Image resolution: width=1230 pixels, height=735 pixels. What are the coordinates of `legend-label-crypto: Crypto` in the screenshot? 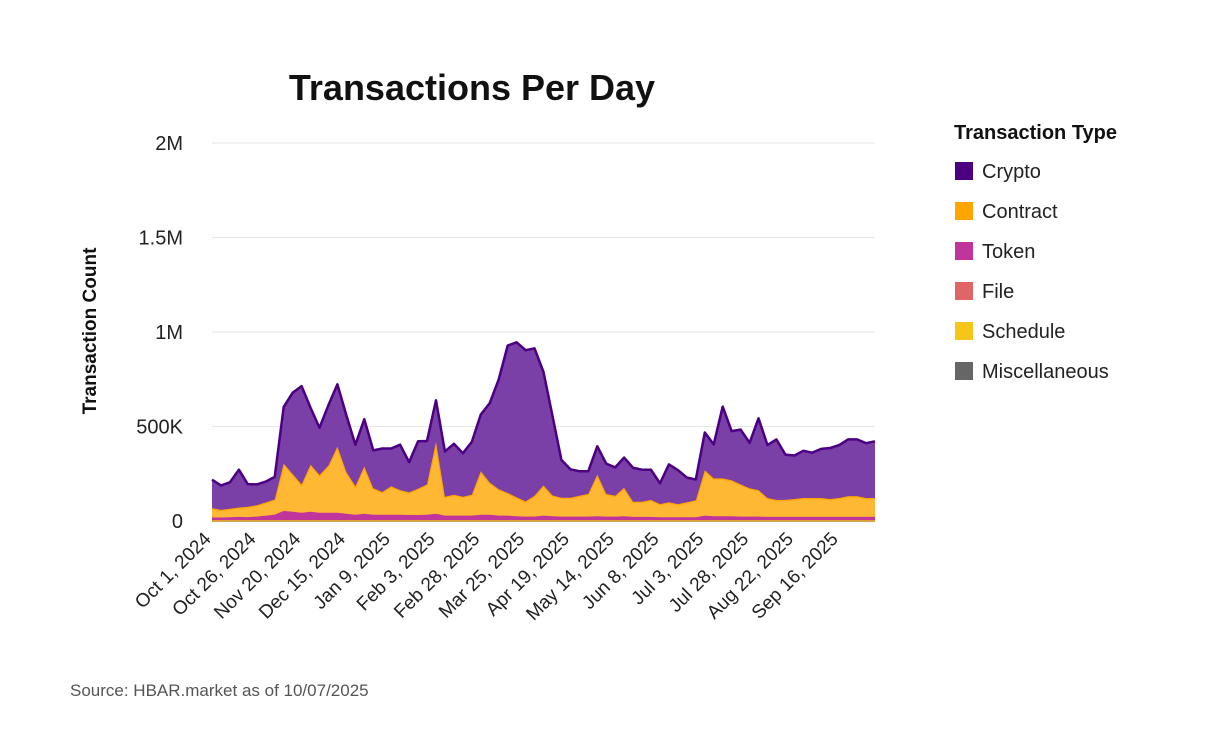 It's located at (1011, 172).